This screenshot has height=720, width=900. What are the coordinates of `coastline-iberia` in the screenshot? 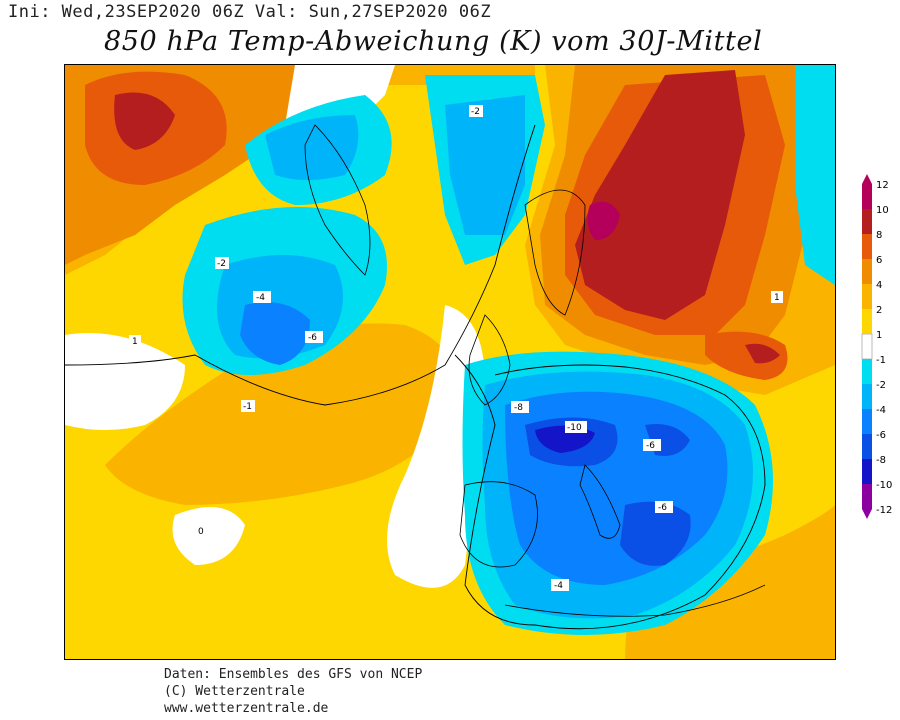 It's located at (498, 524).